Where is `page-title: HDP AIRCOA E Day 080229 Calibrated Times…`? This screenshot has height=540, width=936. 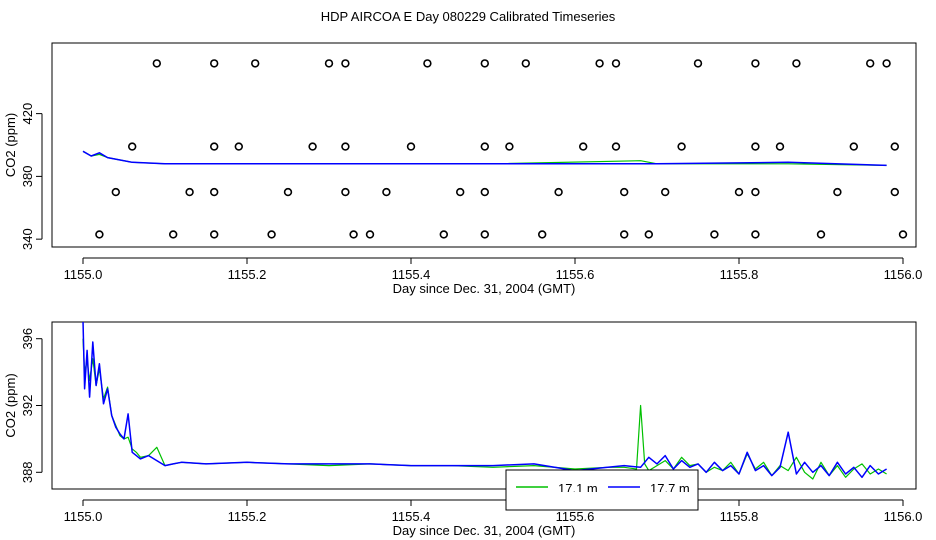 page-title: HDP AIRCOA E Day 080229 Calibrated Times… is located at coordinates (468, 16).